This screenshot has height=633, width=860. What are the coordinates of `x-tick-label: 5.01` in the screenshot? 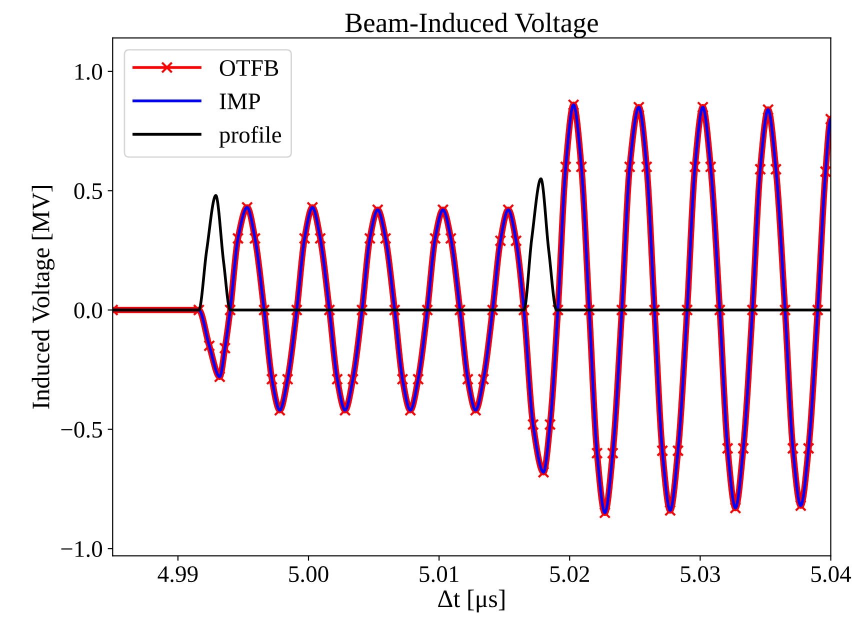 It's located at (439, 574).